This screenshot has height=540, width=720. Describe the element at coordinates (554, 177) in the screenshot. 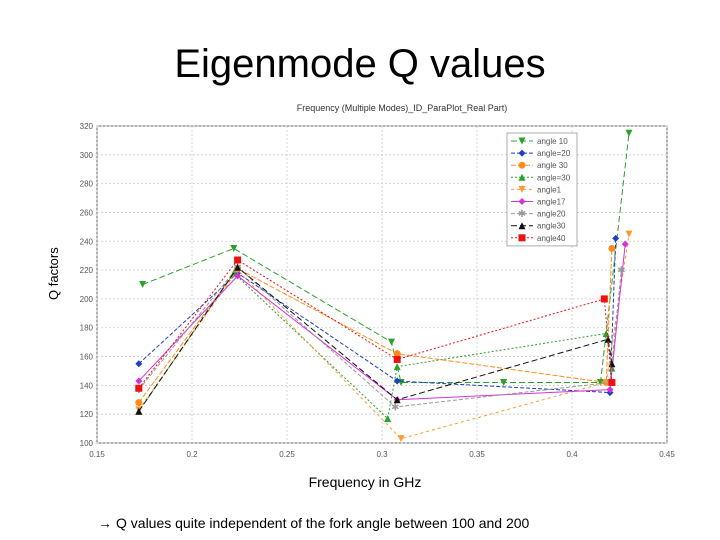

I see `legend-label: angle=30` at that location.